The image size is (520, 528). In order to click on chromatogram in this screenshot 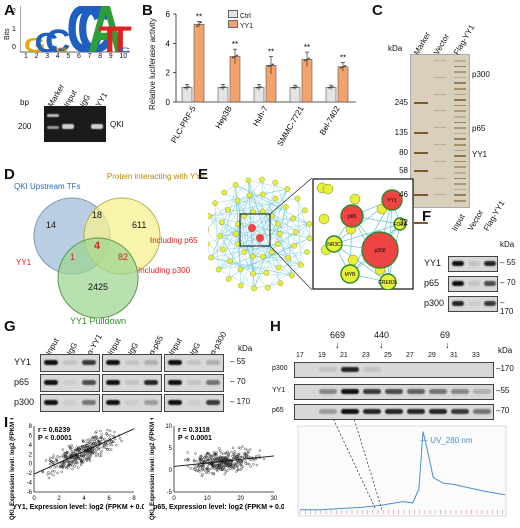, I will do `click(402, 467)`.